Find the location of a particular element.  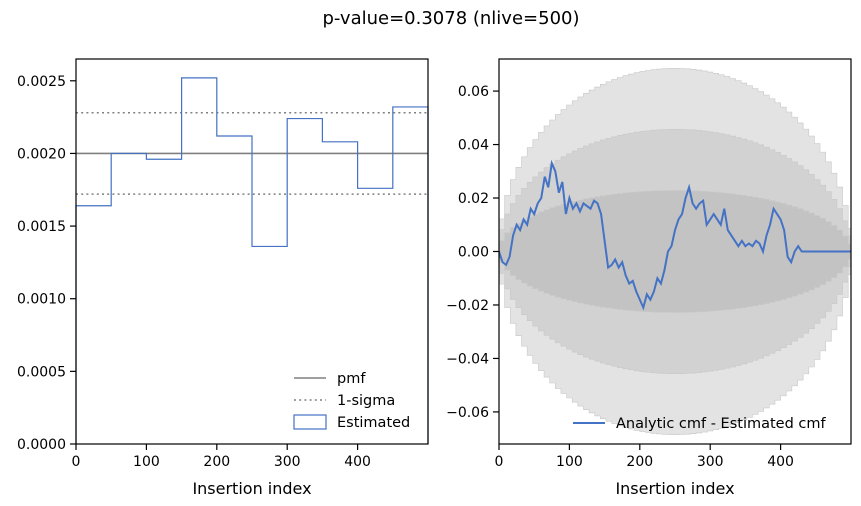

y-tick-label: 0.0015 is located at coordinates (41, 227).